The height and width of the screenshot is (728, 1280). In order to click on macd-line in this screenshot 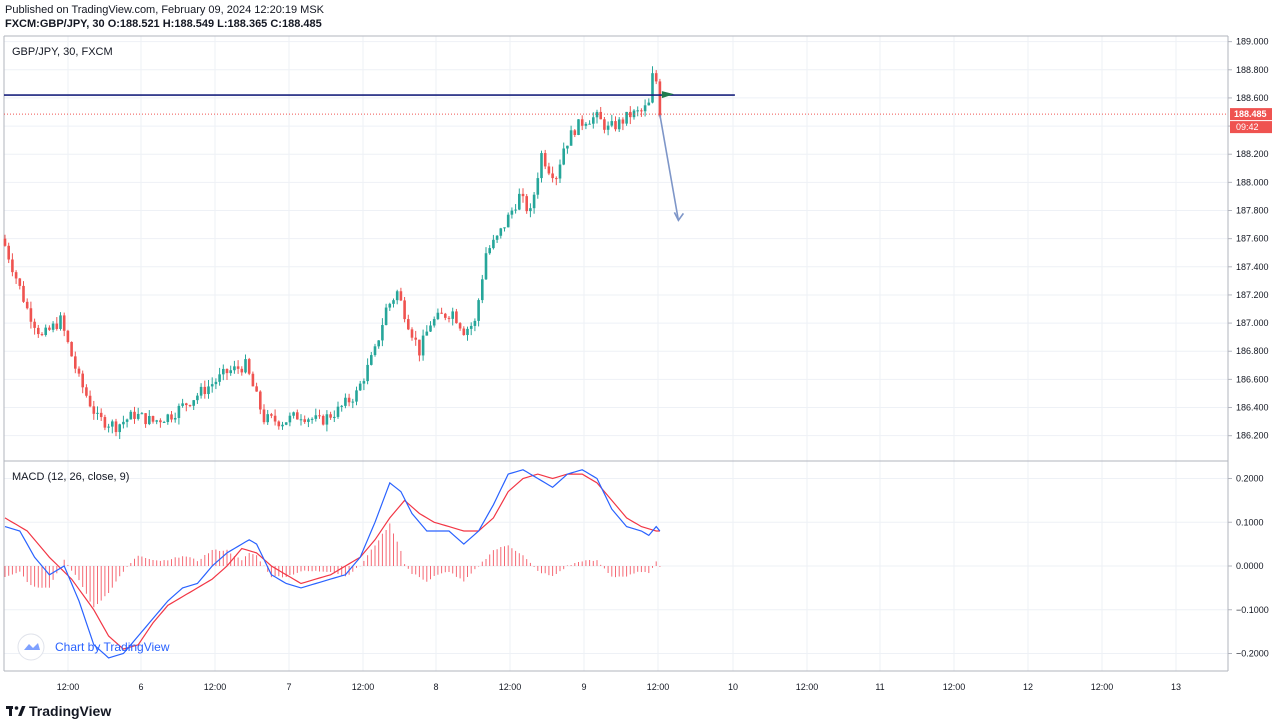, I will do `click(332, 564)`.